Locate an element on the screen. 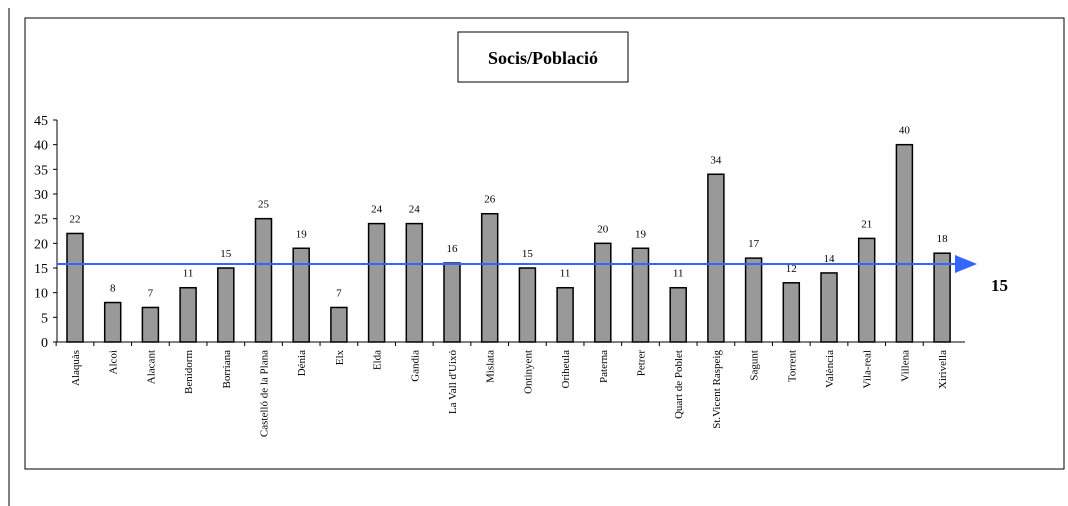 This screenshot has height=506, width=1068. category-label: Alacant is located at coordinates (151, 367).